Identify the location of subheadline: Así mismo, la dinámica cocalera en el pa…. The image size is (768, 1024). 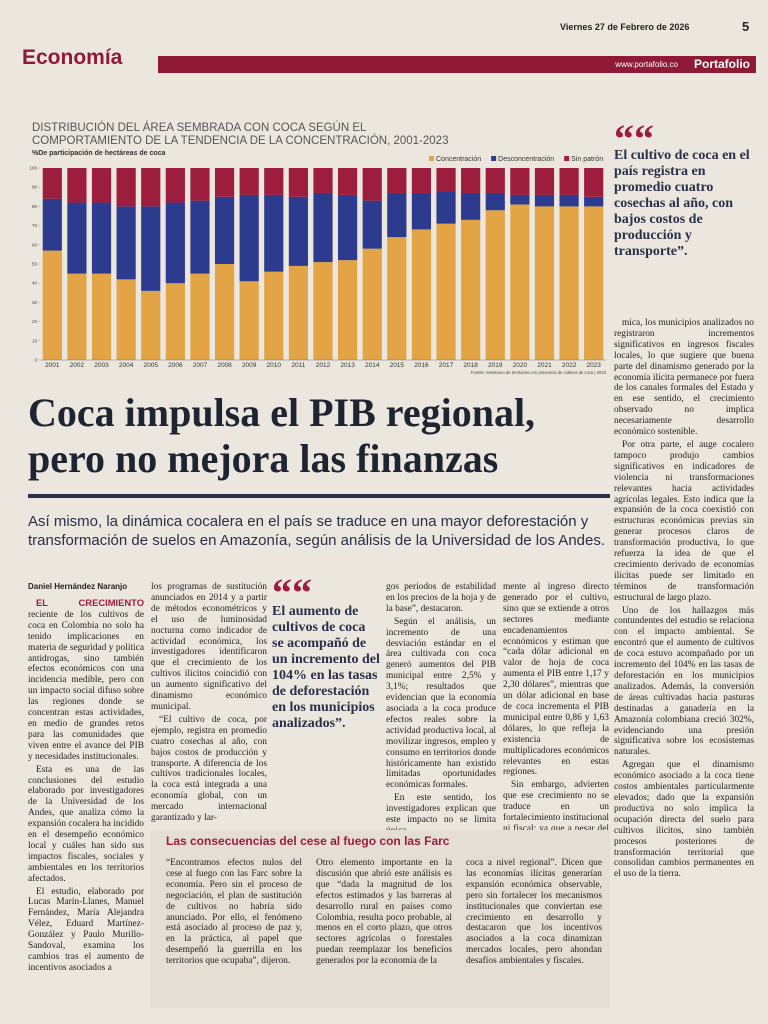
(317, 531).